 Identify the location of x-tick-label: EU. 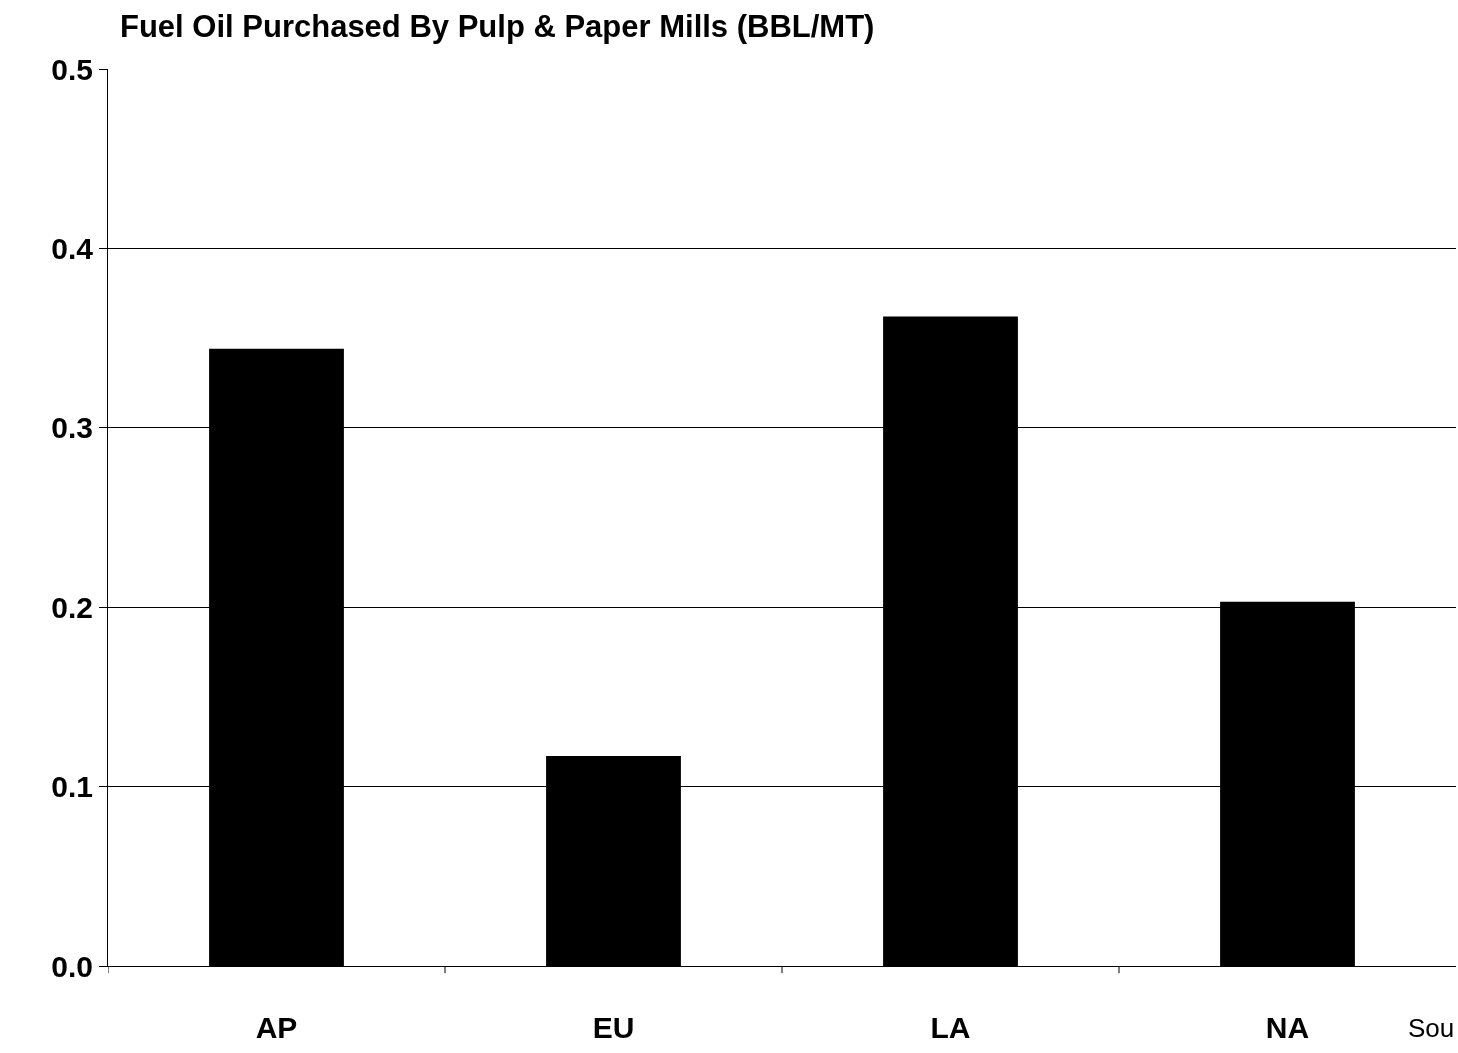
(613, 1027).